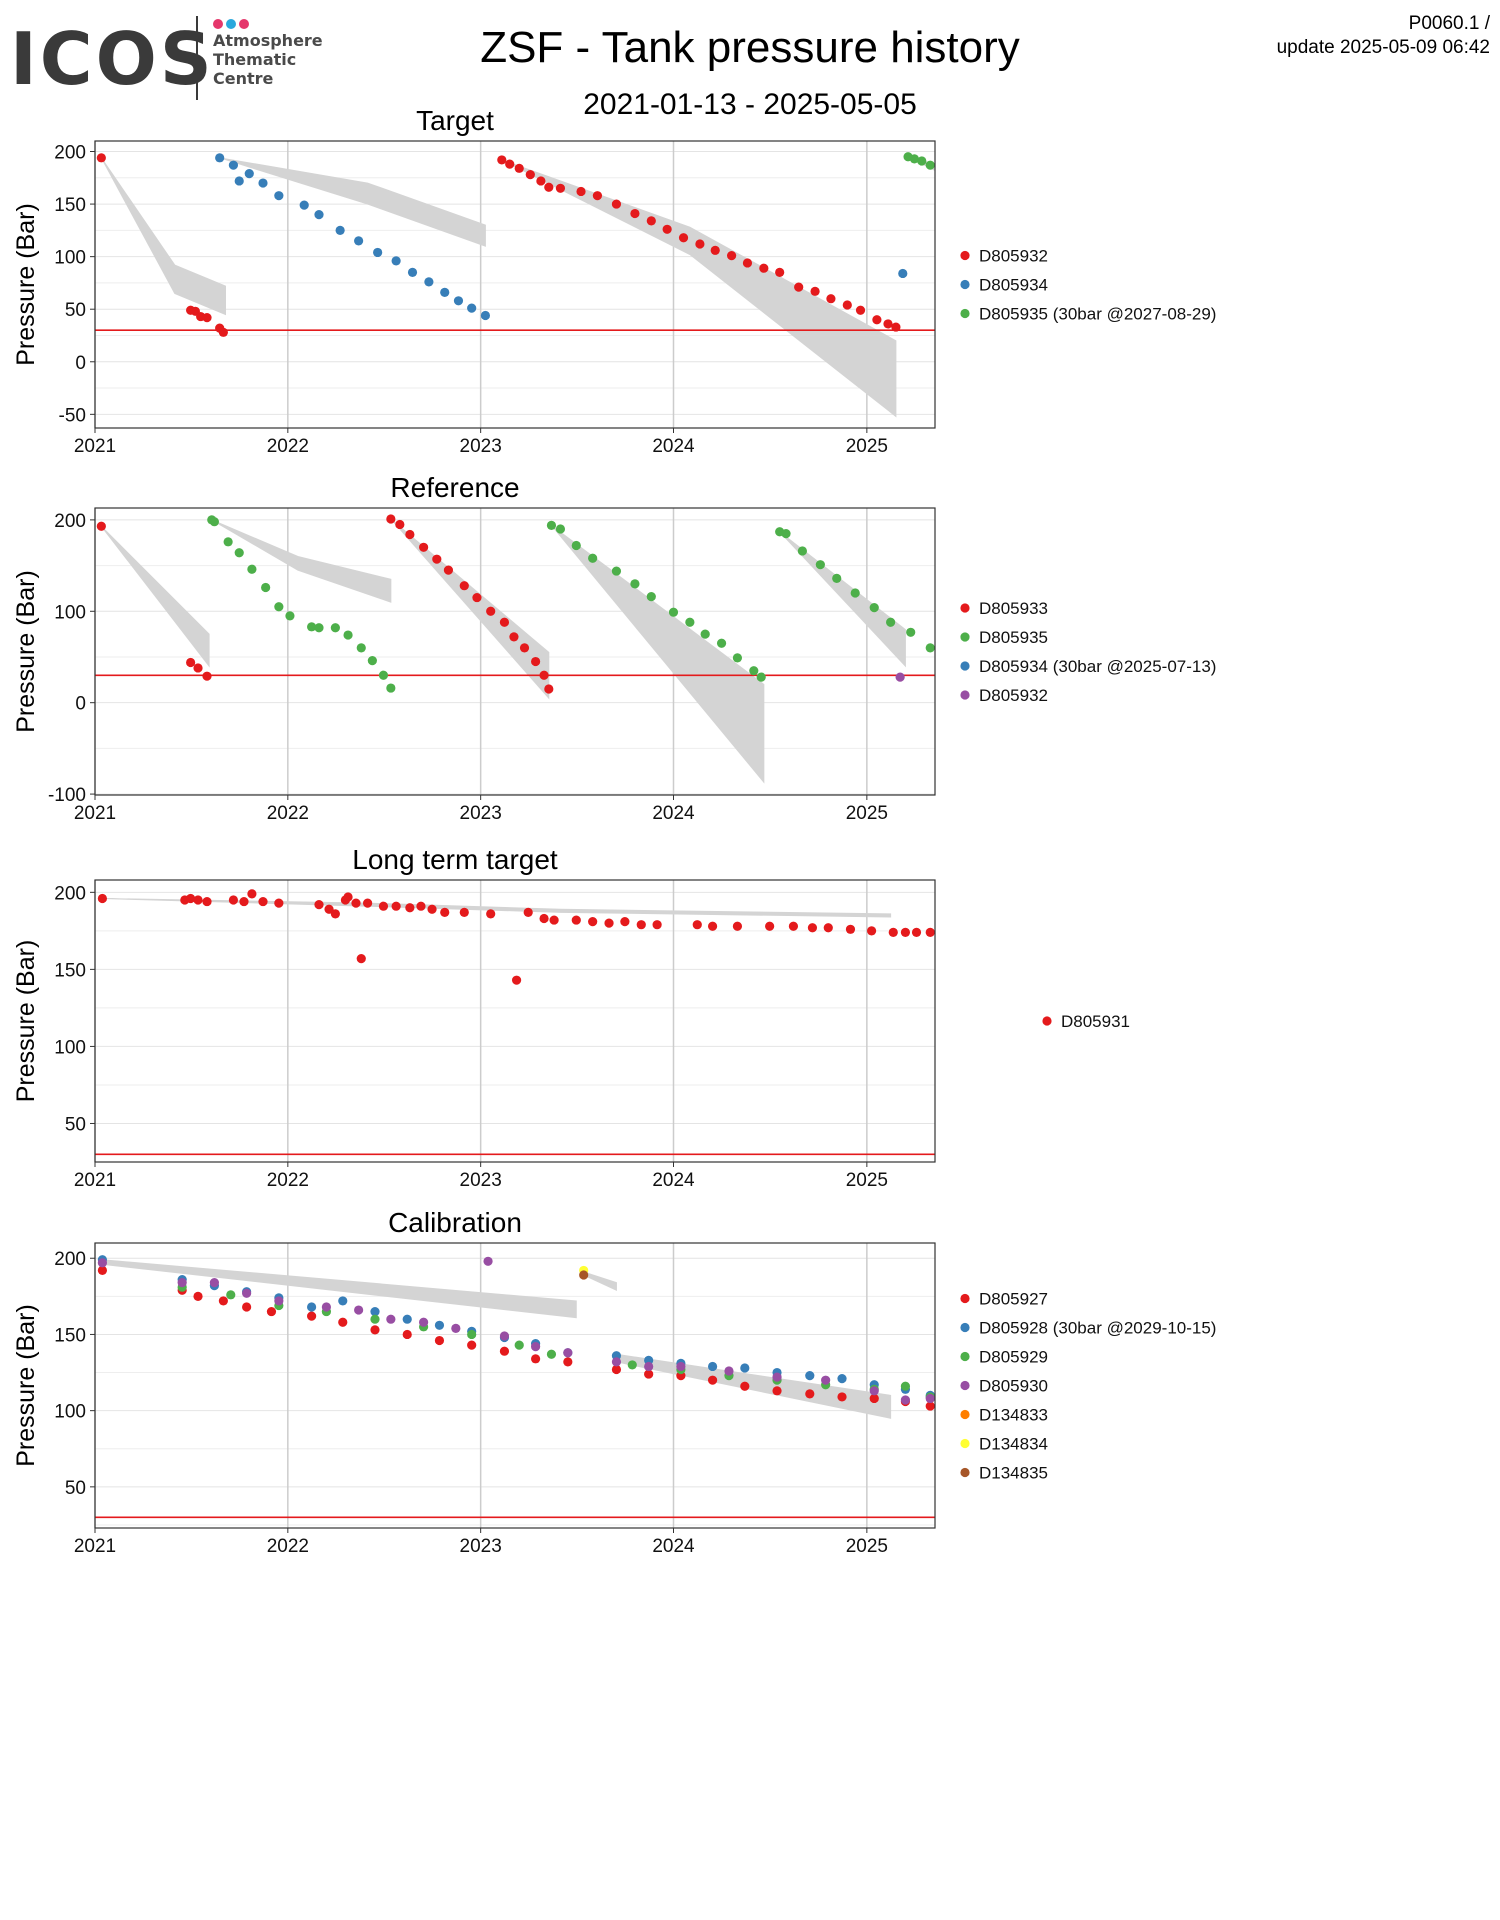  I want to click on legend-label: D805932, so click(1013, 256).